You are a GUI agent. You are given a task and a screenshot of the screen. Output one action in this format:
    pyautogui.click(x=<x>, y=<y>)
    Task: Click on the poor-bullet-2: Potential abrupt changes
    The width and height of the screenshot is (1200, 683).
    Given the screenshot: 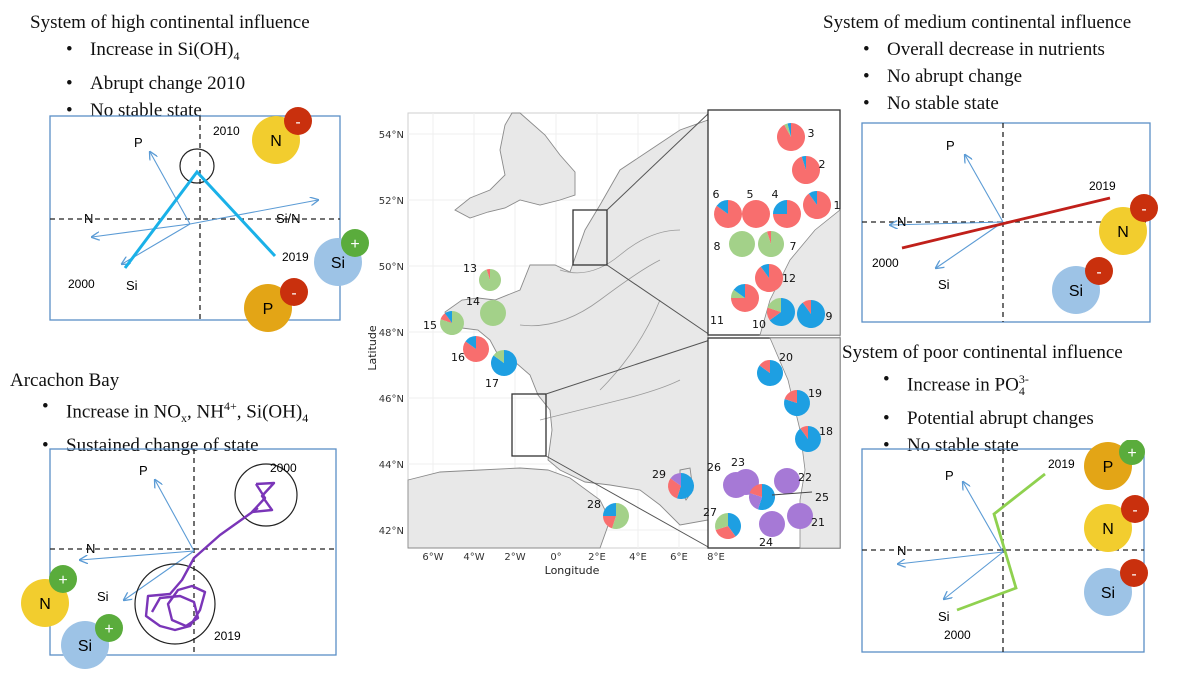 What is the action you would take?
    pyautogui.click(x=985, y=418)
    